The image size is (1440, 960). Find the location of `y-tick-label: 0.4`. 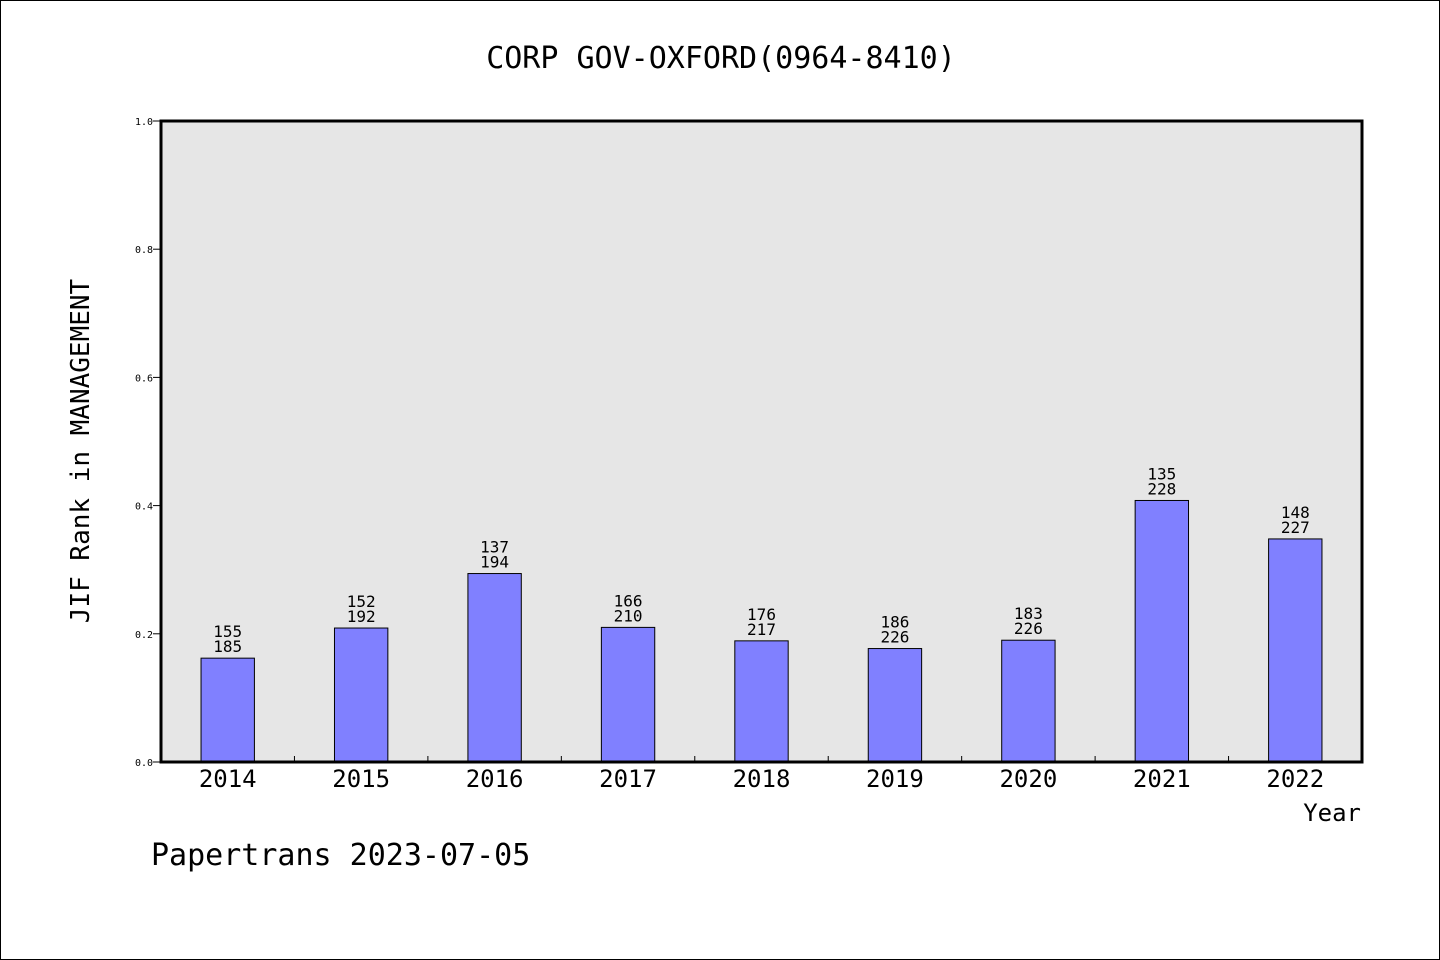

y-tick-label: 0.4 is located at coordinates (144, 507).